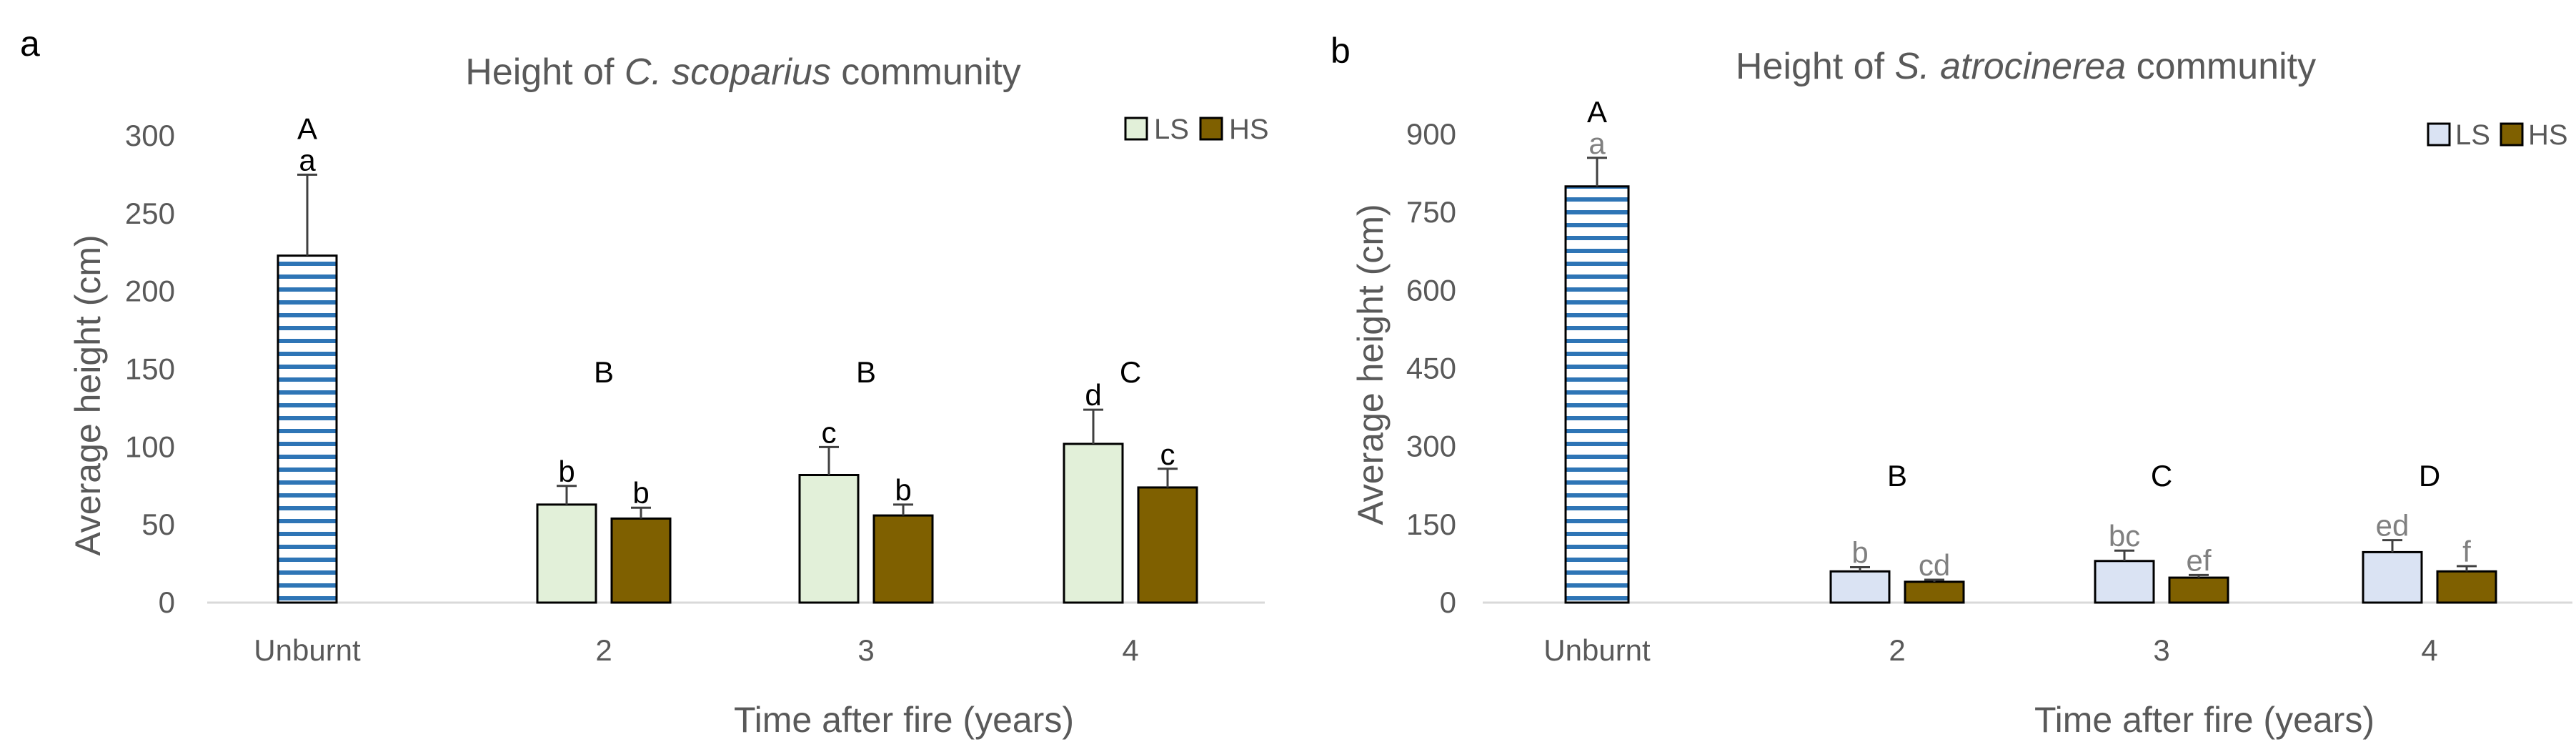  I want to click on y-tick-label: 450, so click(1431, 369).